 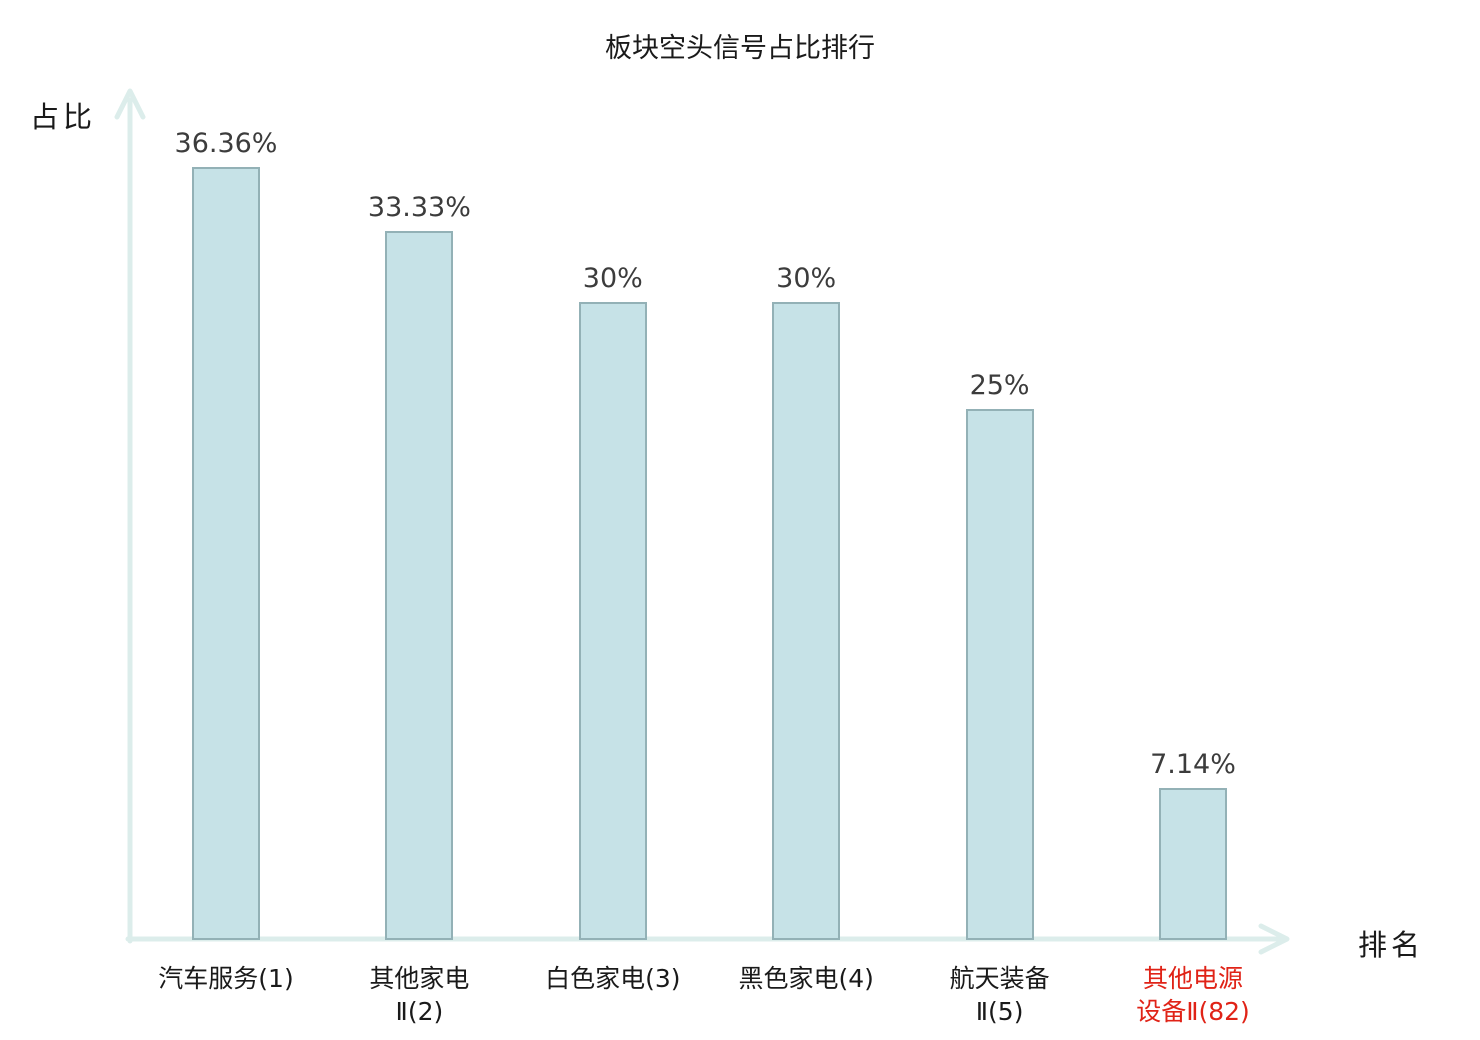 I want to click on y-axis-arrow-icon, so click(x=130, y=104).